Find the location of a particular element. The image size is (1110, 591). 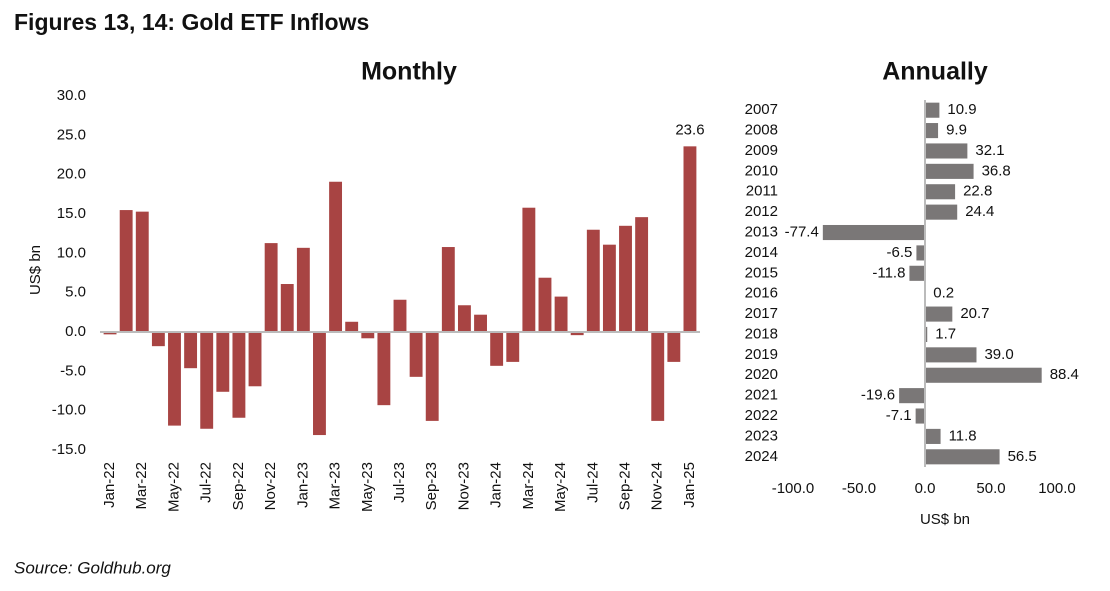

y-tick-label: 30.0 is located at coordinates (71, 95).